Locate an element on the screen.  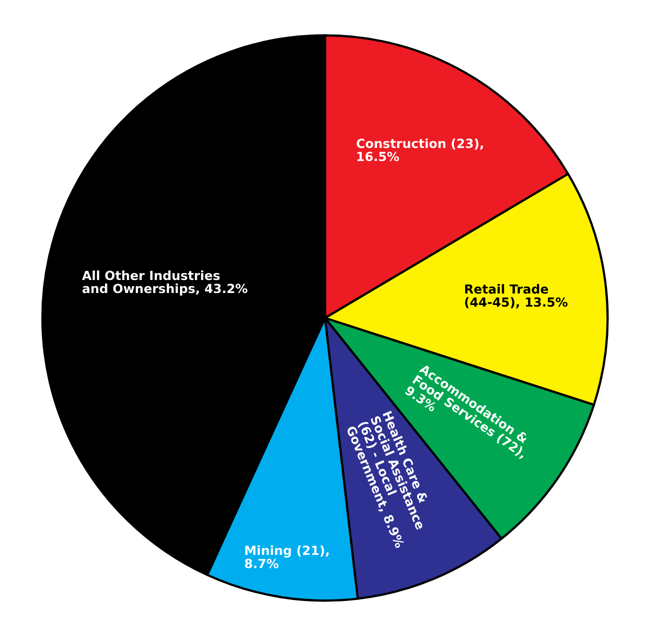
slice-label: All Other Industries and Ownerships, 43.2% is located at coordinates (165, 283).